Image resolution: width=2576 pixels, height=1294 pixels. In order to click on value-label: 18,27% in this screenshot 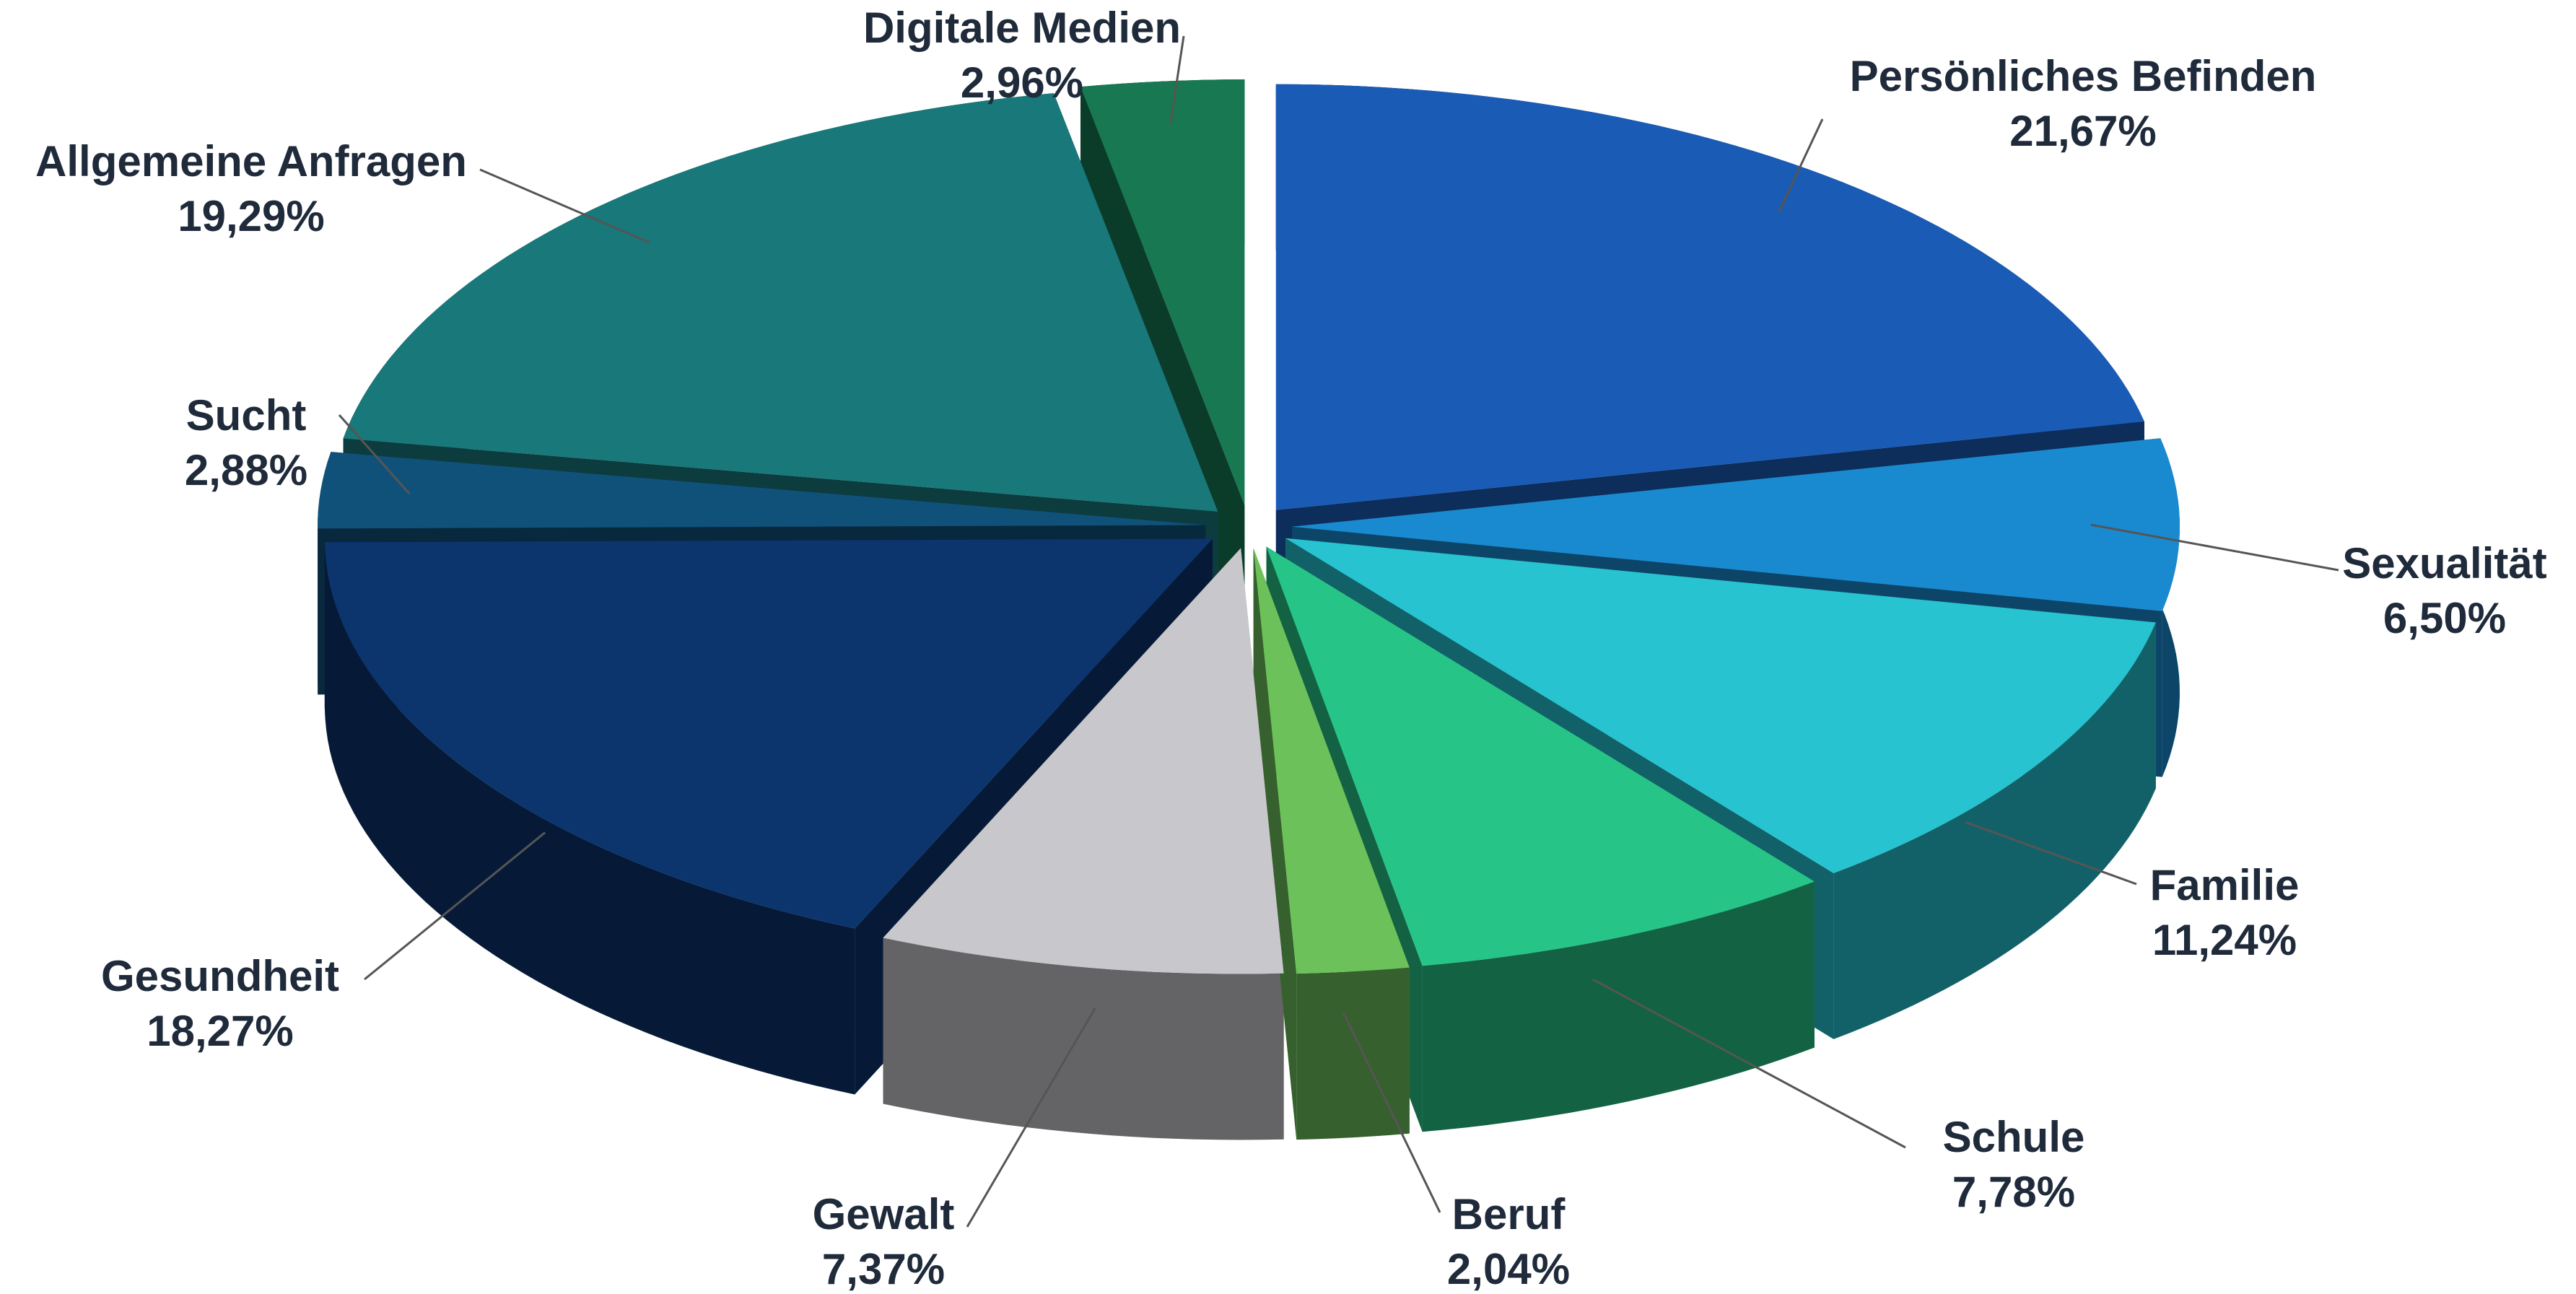, I will do `click(220, 1031)`.